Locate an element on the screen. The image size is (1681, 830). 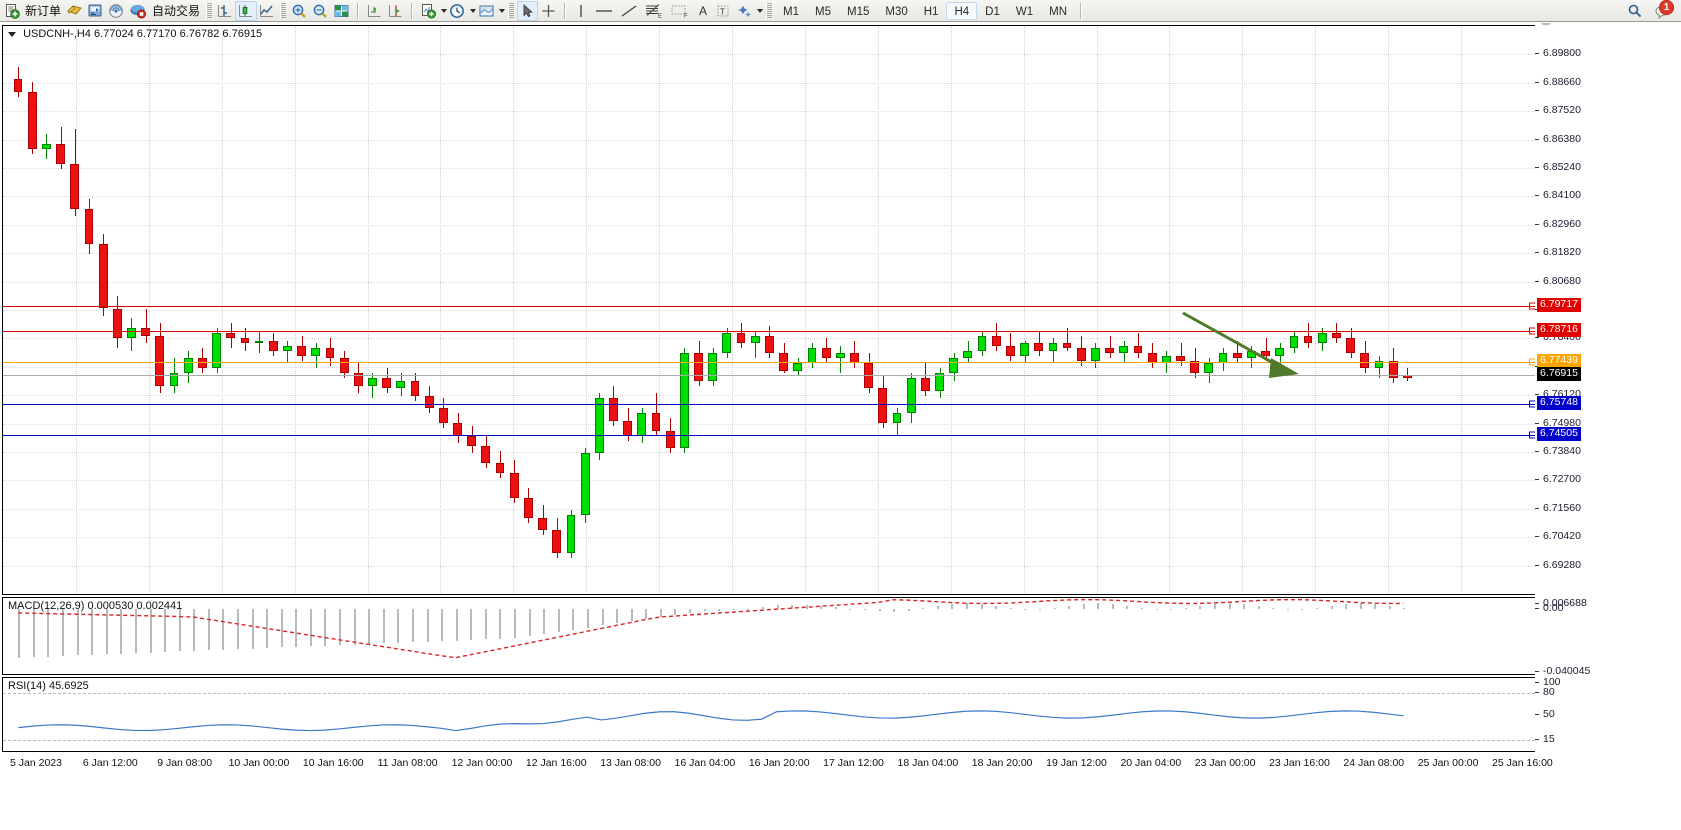
zoom-out-icon is located at coordinates (320, 11).